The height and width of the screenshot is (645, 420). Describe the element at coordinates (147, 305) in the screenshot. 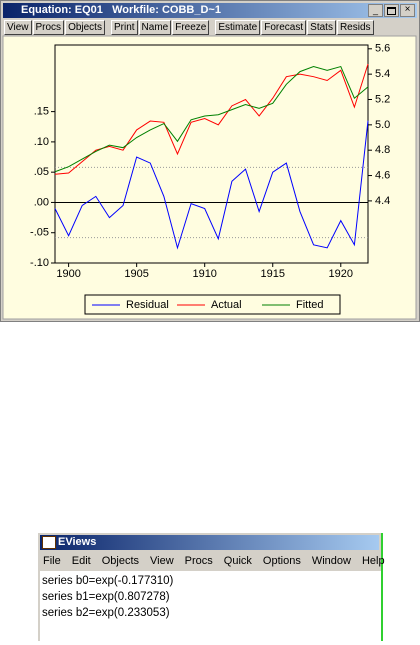

I see `legend-label: Residual` at that location.